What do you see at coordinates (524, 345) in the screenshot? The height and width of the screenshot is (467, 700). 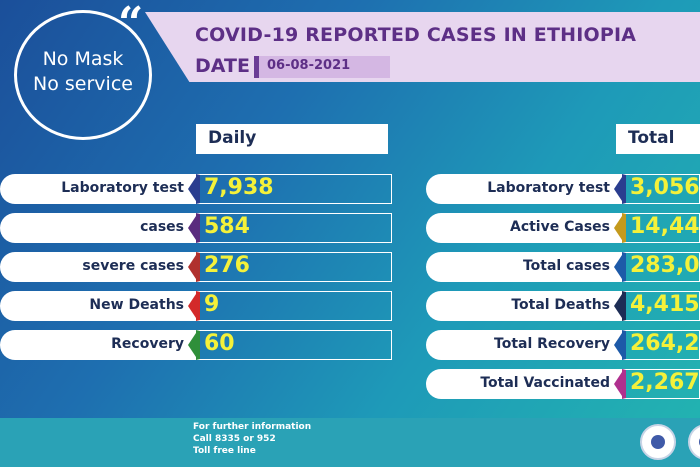 I see `total-row-label: Total Recovery` at bounding box center [524, 345].